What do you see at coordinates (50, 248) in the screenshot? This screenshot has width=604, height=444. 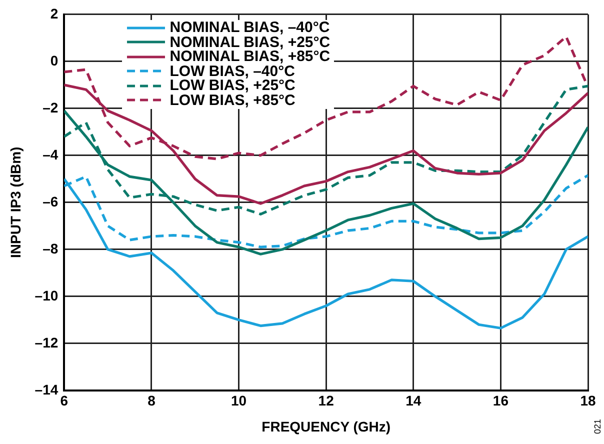 I see `y-tick-label: –8` at bounding box center [50, 248].